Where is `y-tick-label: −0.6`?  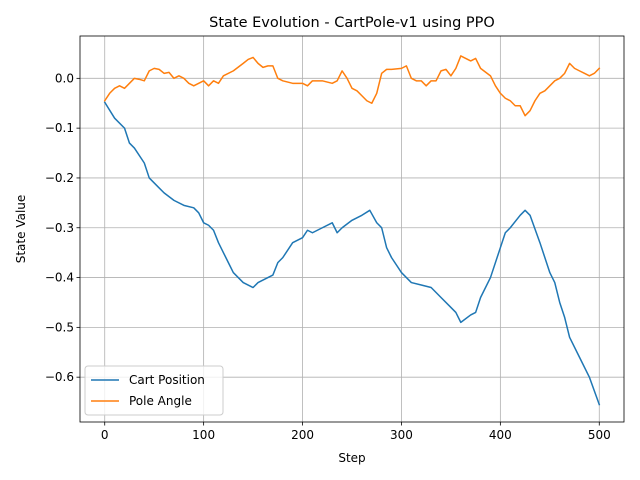 y-tick-label: −0.6 is located at coordinates (59, 377).